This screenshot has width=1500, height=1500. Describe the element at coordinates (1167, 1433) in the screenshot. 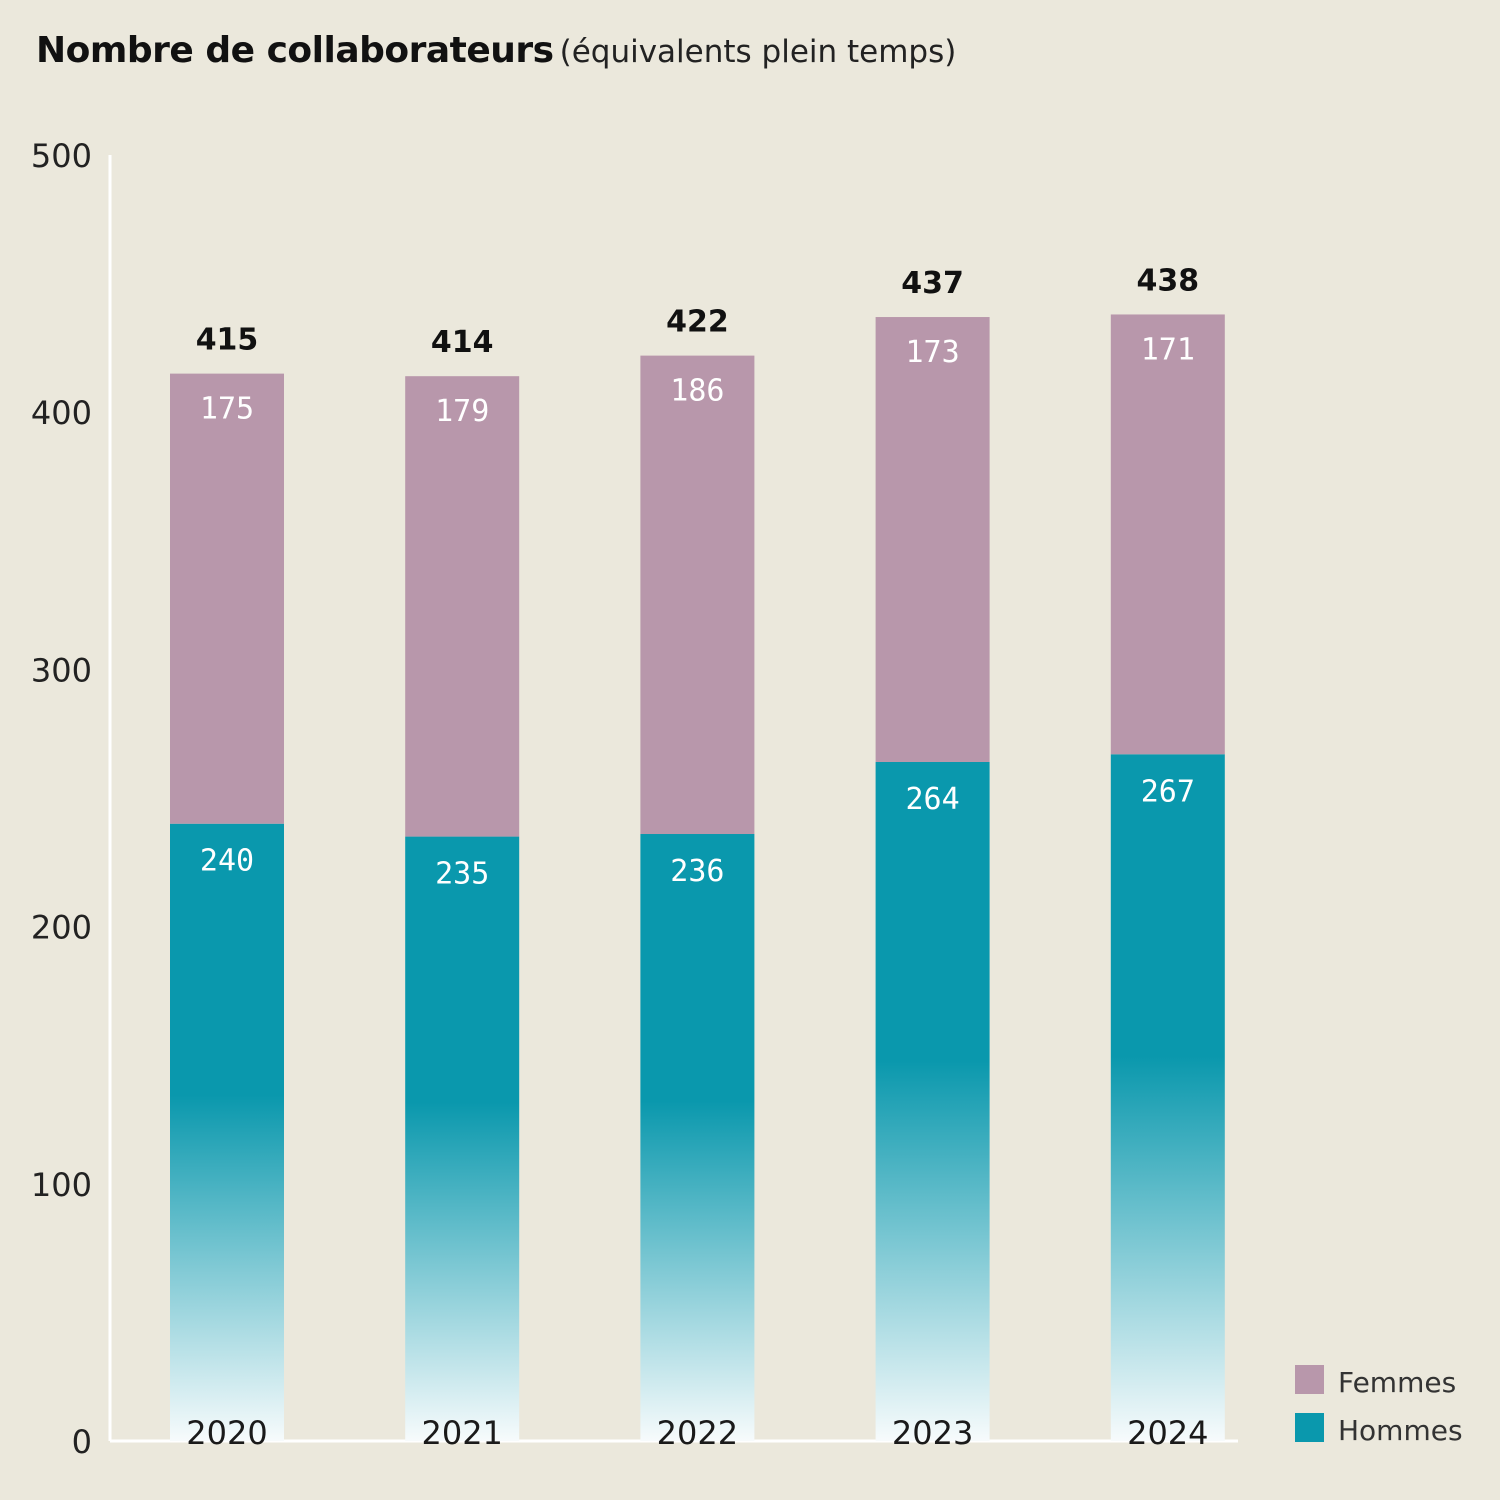

I see `x-category-label: 2024` at that location.